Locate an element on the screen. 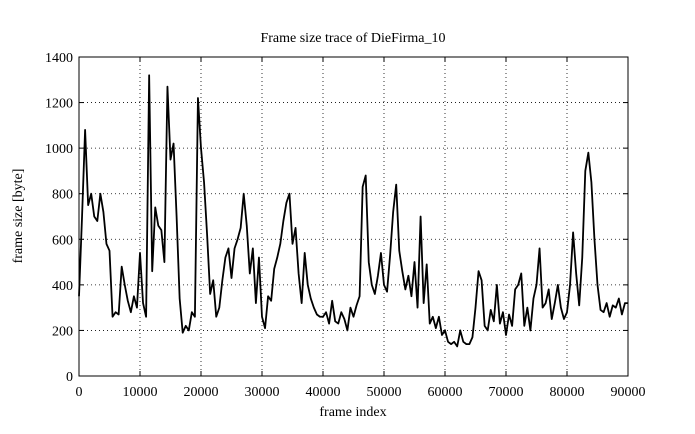 This screenshot has height=434, width=695. y-tick-label: 1400 is located at coordinates (59, 58).